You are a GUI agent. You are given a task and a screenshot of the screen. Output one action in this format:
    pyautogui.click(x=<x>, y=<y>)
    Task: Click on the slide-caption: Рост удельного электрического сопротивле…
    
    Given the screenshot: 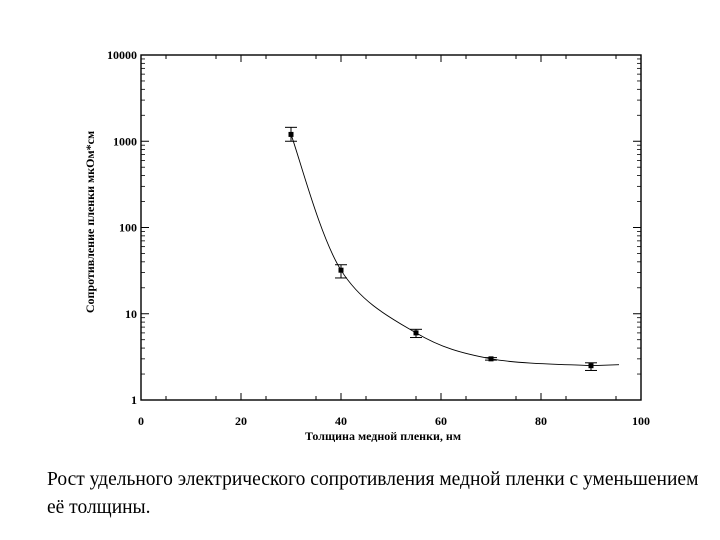 What is the action you would take?
    pyautogui.click(x=373, y=493)
    